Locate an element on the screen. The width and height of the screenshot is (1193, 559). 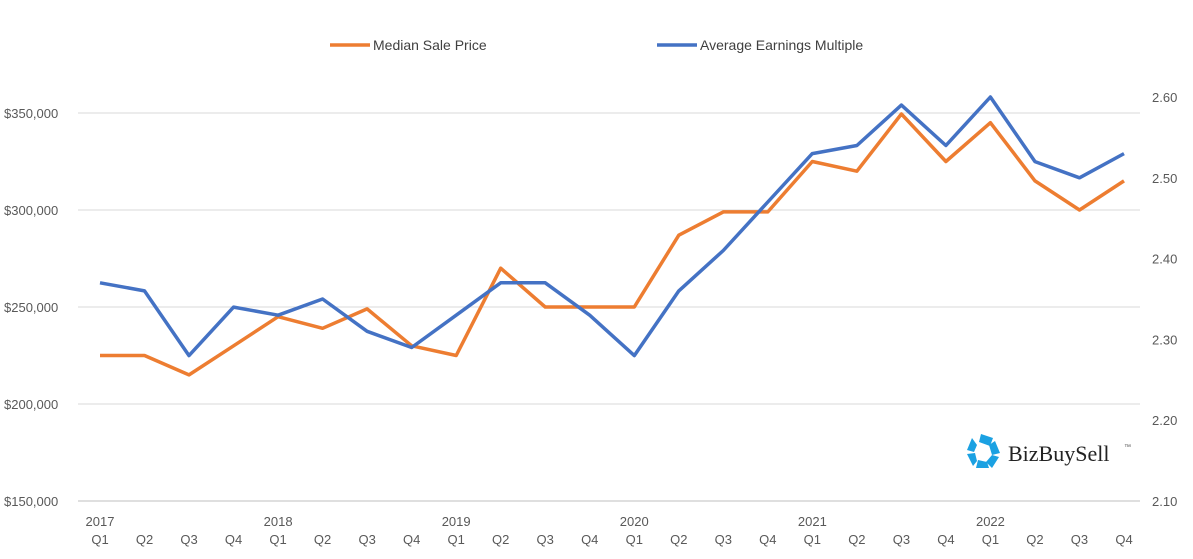
right-tick-label: 2.10 is located at coordinates (1164, 501).